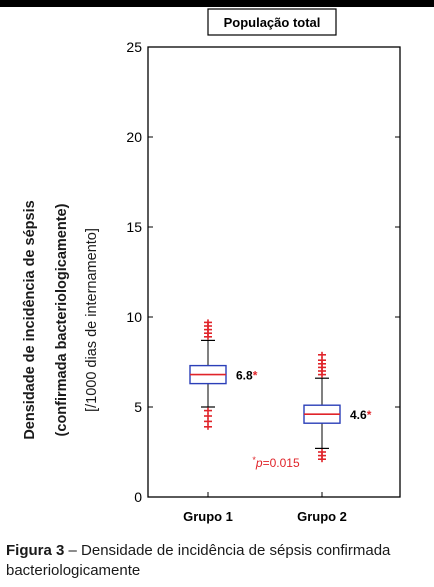  What do you see at coordinates (217, 3) in the screenshot?
I see `top-bar` at bounding box center [217, 3].